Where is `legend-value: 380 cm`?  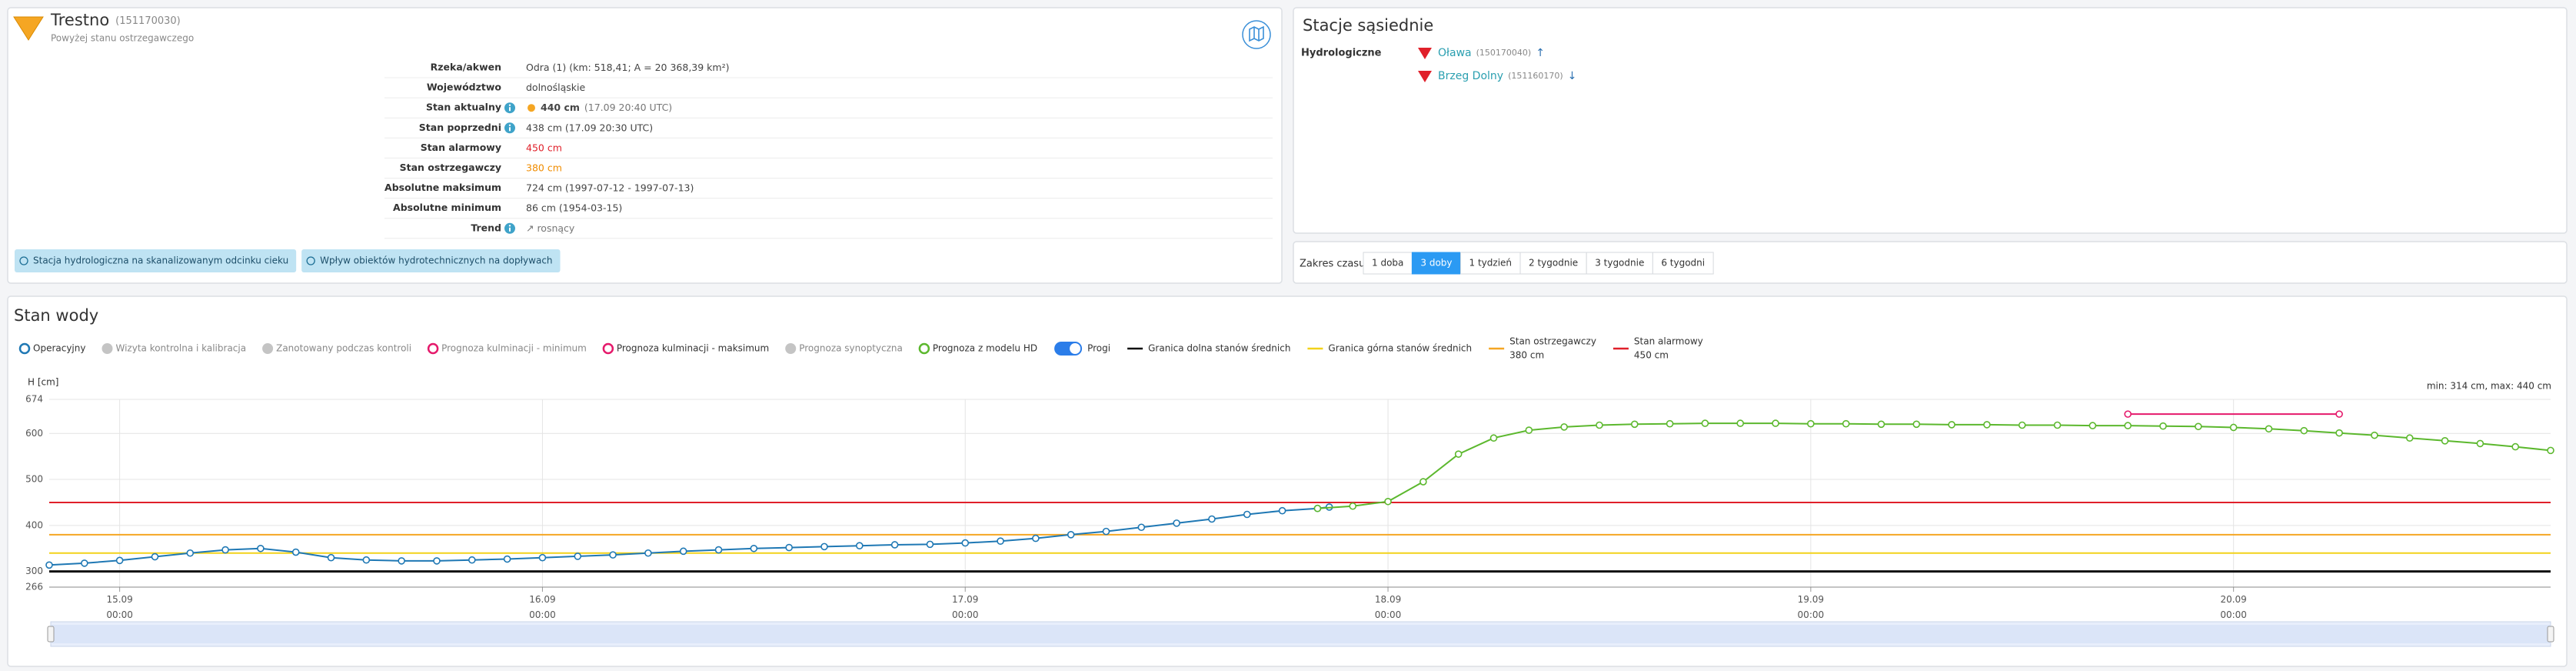
legend-value: 380 cm is located at coordinates (1526, 355).